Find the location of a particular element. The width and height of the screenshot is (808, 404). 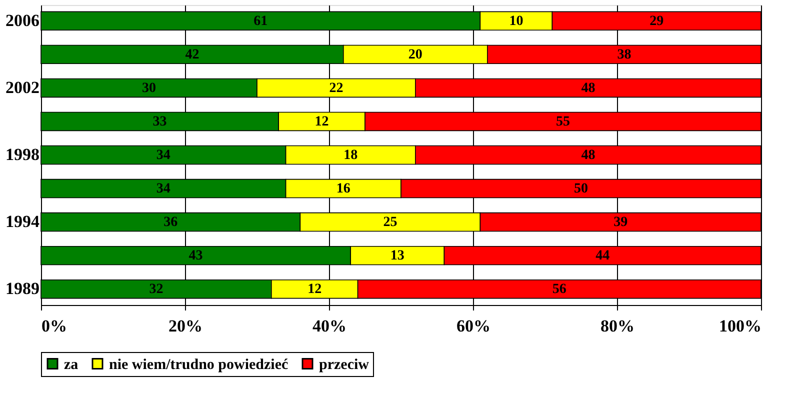

legend-label: za is located at coordinates (71, 364).